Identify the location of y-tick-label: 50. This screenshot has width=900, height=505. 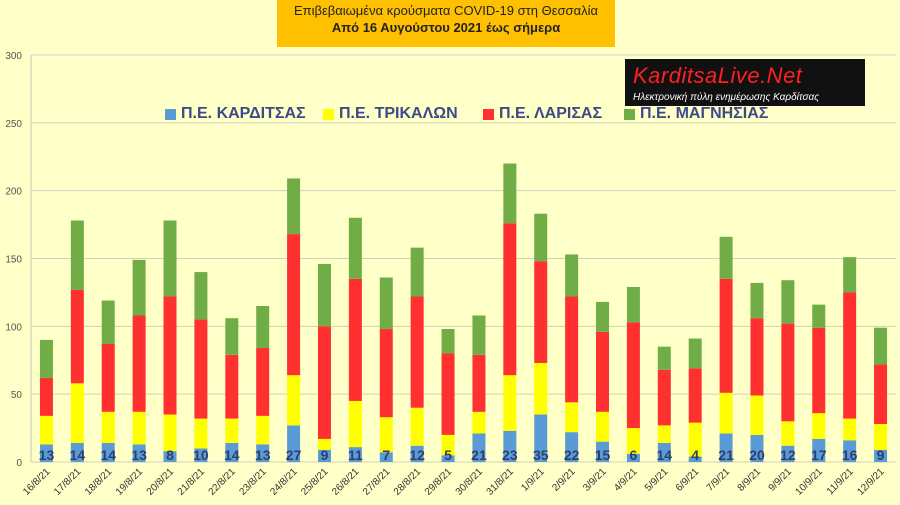
(17, 395).